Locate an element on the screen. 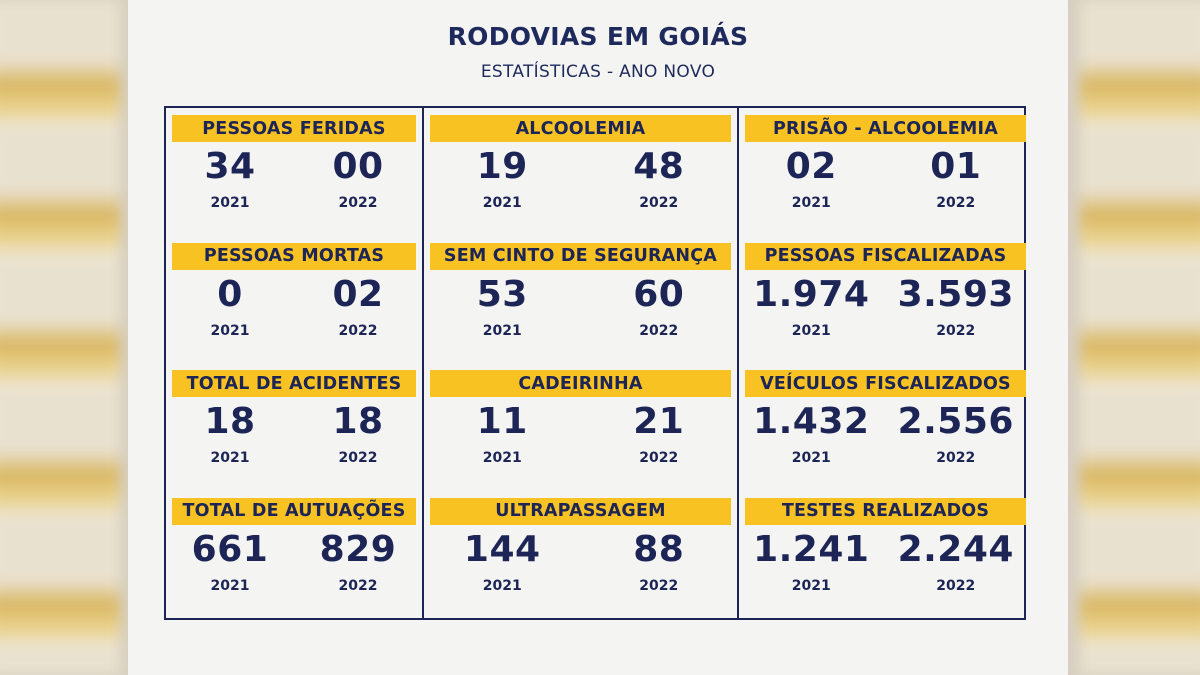 Image resolution: width=1200 pixels, height=675 pixels. stat-label: VEÍCULOS FISCALIZADOS is located at coordinates (885, 383).